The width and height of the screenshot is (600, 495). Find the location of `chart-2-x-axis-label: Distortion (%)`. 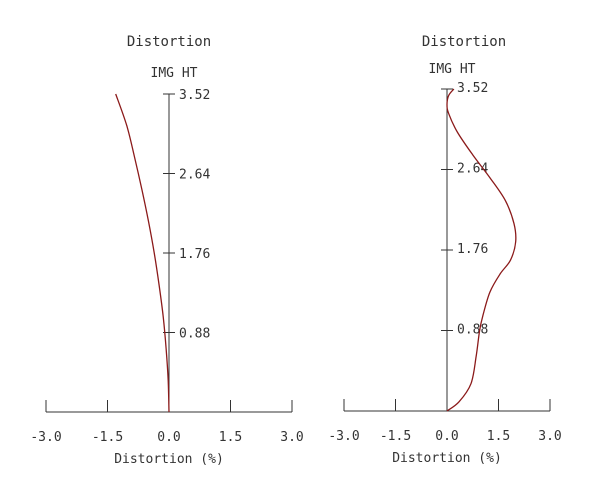

chart-2-x-axis-label: Distortion (%) is located at coordinates (447, 458).